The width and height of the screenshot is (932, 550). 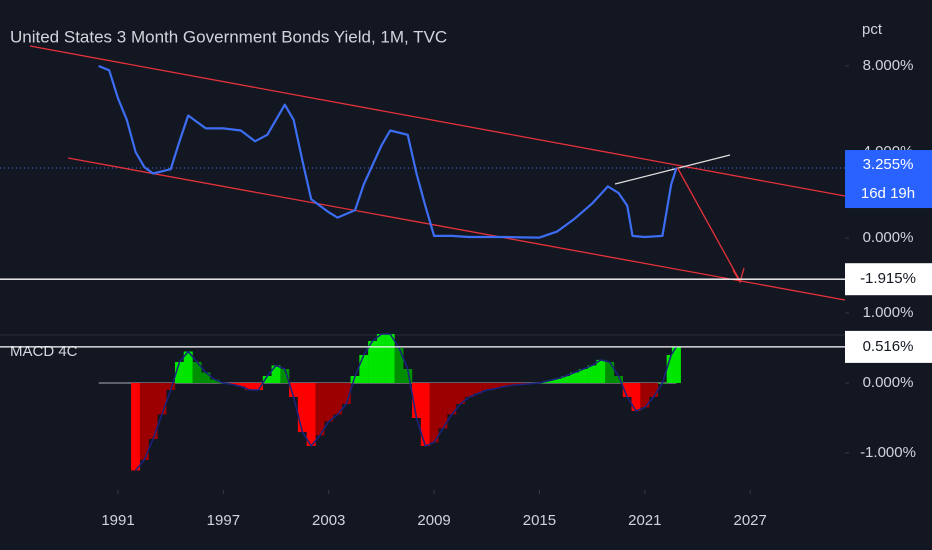 What do you see at coordinates (328, 520) in the screenshot?
I see `x-tick-label: 2003` at bounding box center [328, 520].